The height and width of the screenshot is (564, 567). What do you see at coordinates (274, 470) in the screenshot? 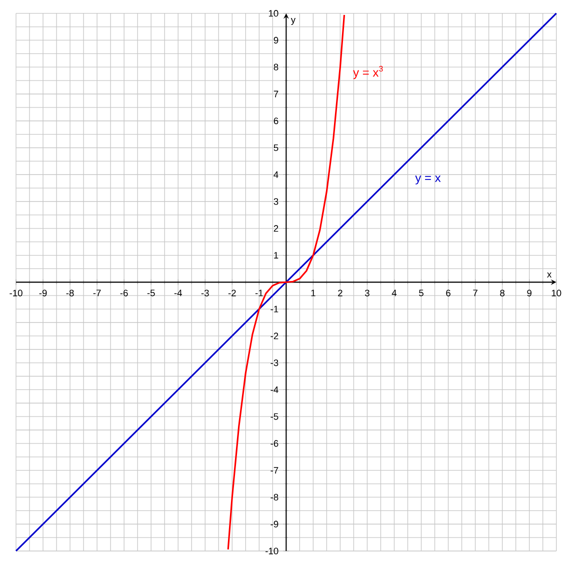
I see `y-tick-label: -7` at bounding box center [274, 470].